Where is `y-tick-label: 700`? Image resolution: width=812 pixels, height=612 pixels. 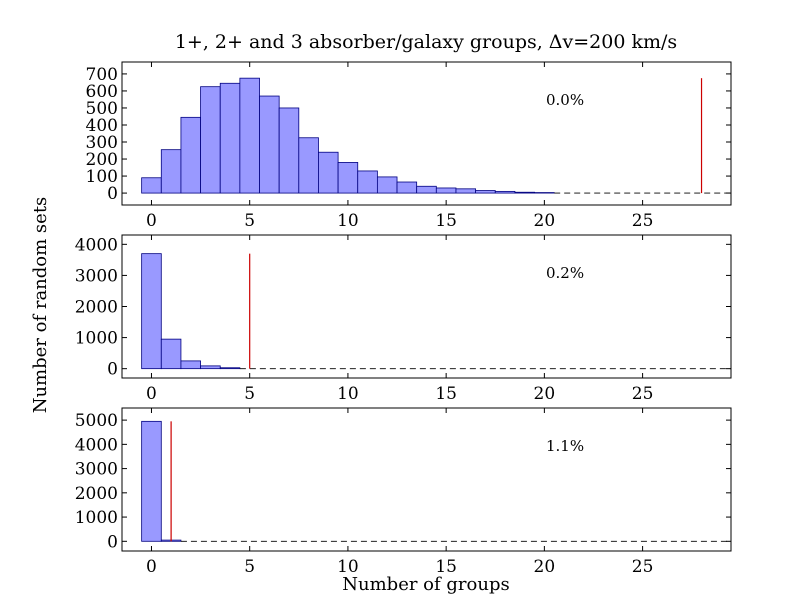
y-tick-label: 700 is located at coordinates (102, 75).